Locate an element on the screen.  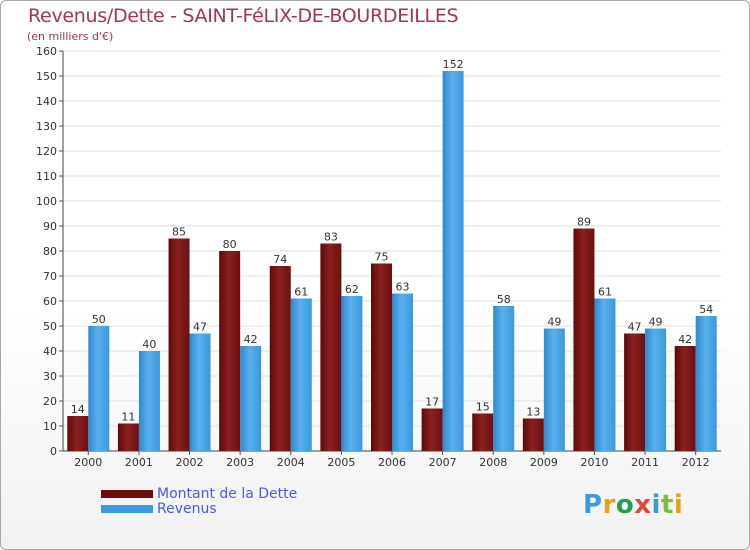
logo-letter: x is located at coordinates (643, 505).